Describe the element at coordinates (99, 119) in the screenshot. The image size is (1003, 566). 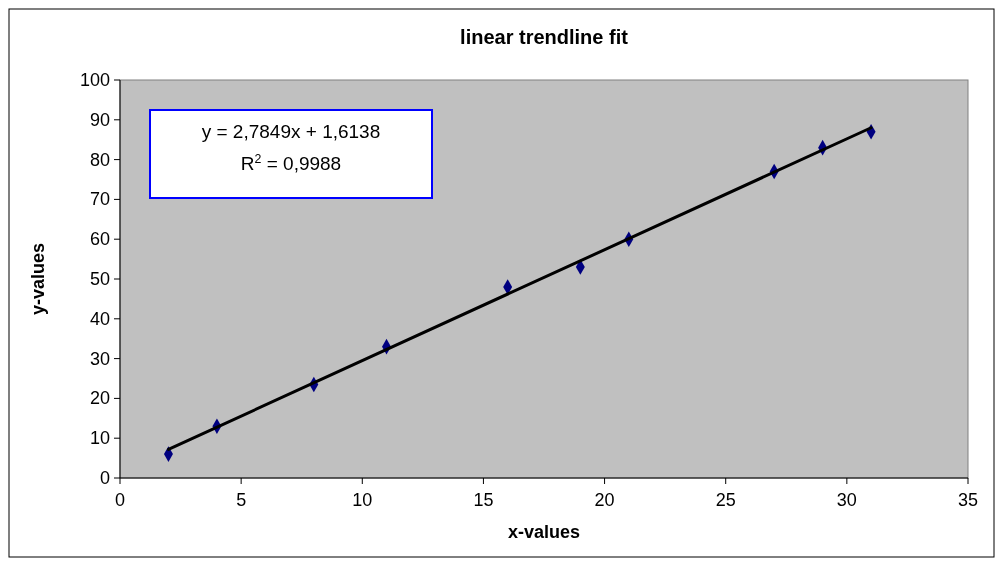
I see `y-tick-label: 90` at that location.